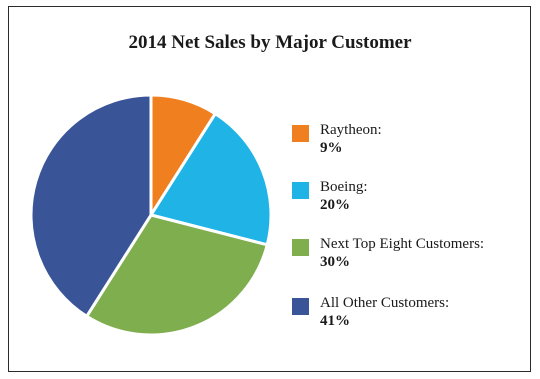 The width and height of the screenshot is (540, 379). What do you see at coordinates (91, 205) in the screenshot?
I see `pie-slice-all-other` at bounding box center [91, 205].